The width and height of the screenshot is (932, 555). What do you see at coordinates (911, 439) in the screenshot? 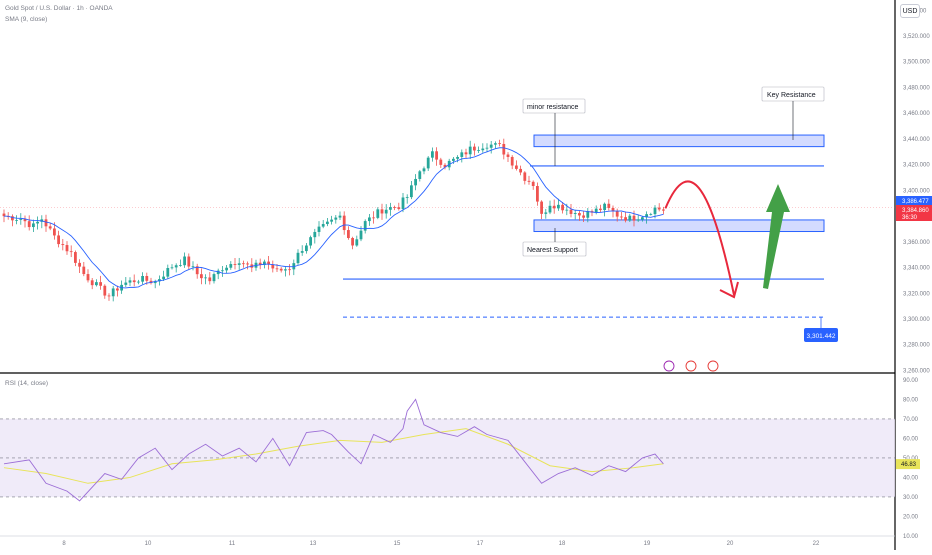
I see `rsi-tick-label: 60.00` at bounding box center [911, 439].